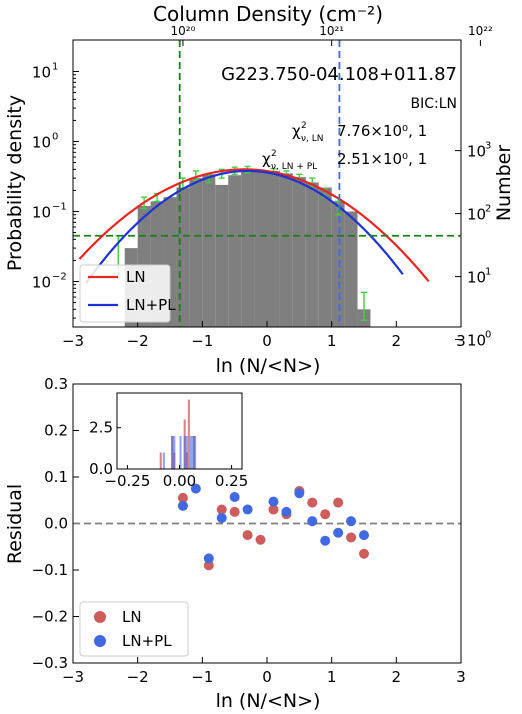  I want to click on x-tick-label: −3, so click(73, 341).